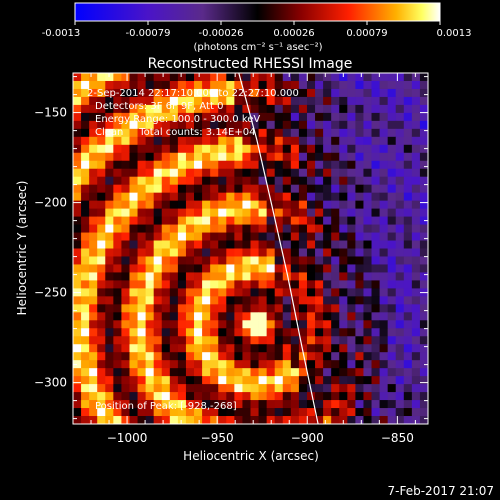 The width and height of the screenshot is (500, 500). I want to click on colorbar-tick-label: -0.00026, so click(221, 33).